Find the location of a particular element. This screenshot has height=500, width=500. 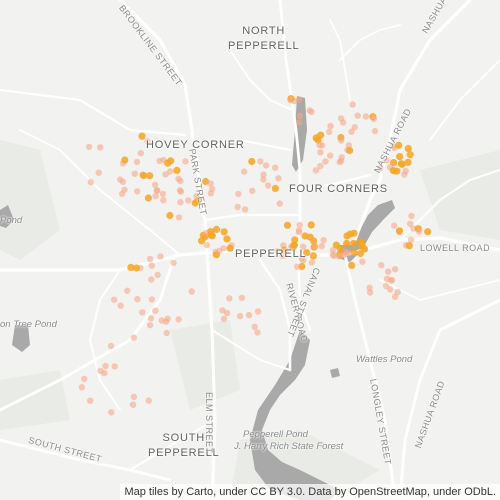

water-label-tree-pond: on Tree Pond is located at coordinates (28, 324).